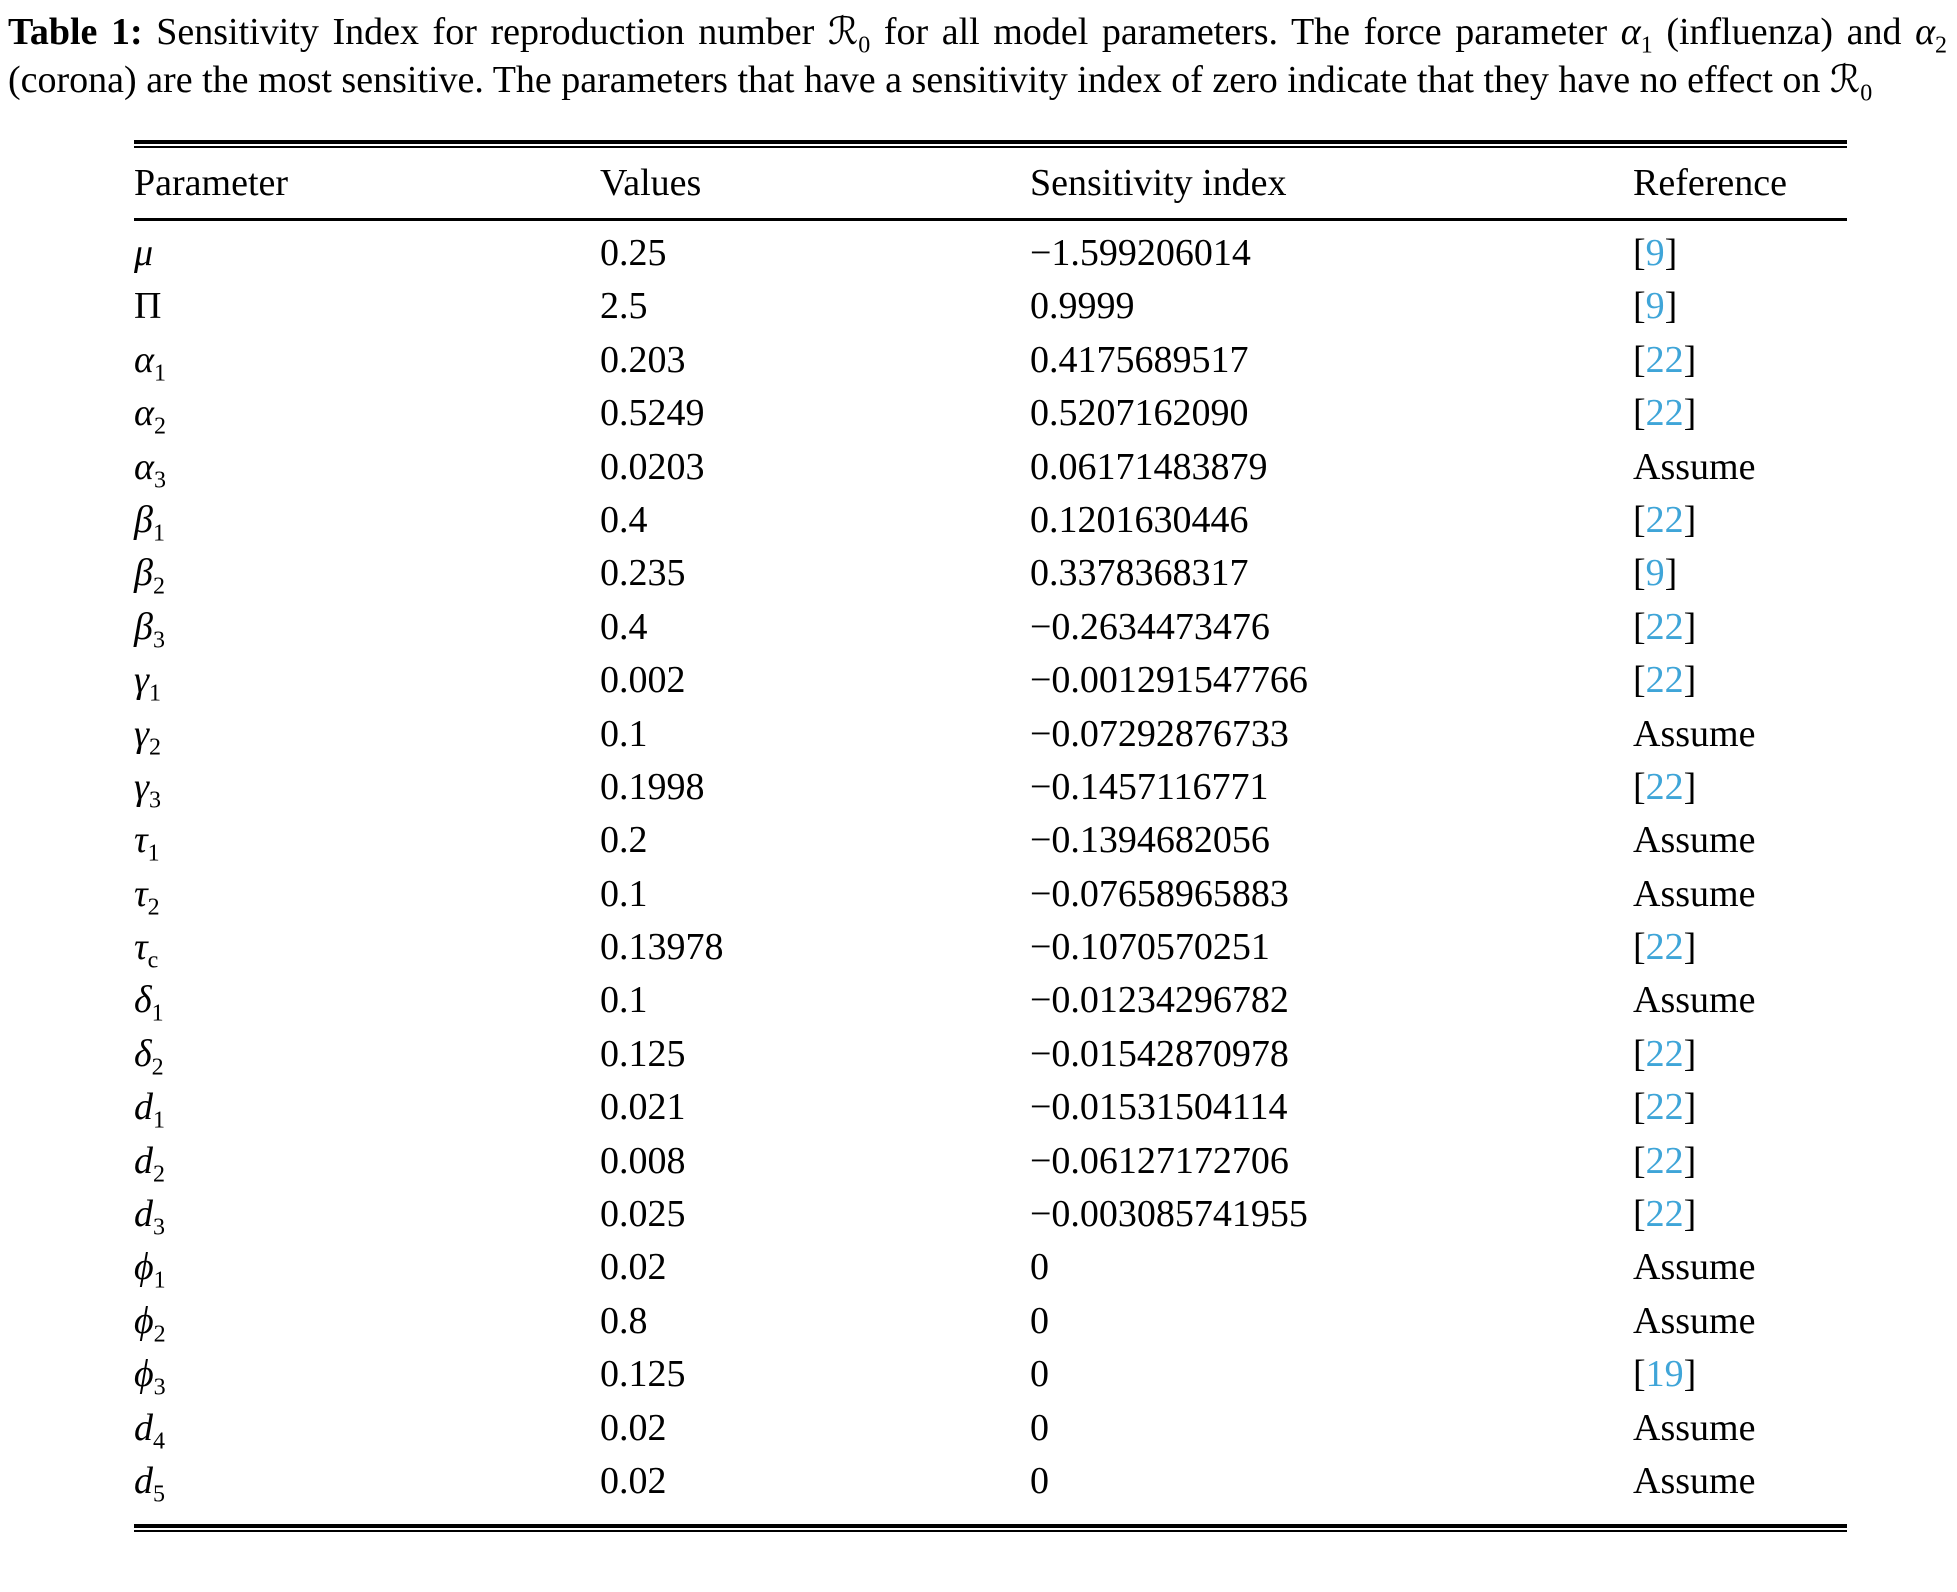 The image size is (1957, 1592). What do you see at coordinates (1139, 359) in the screenshot?
I see `sensitivity-cell: 0.4175689517` at bounding box center [1139, 359].